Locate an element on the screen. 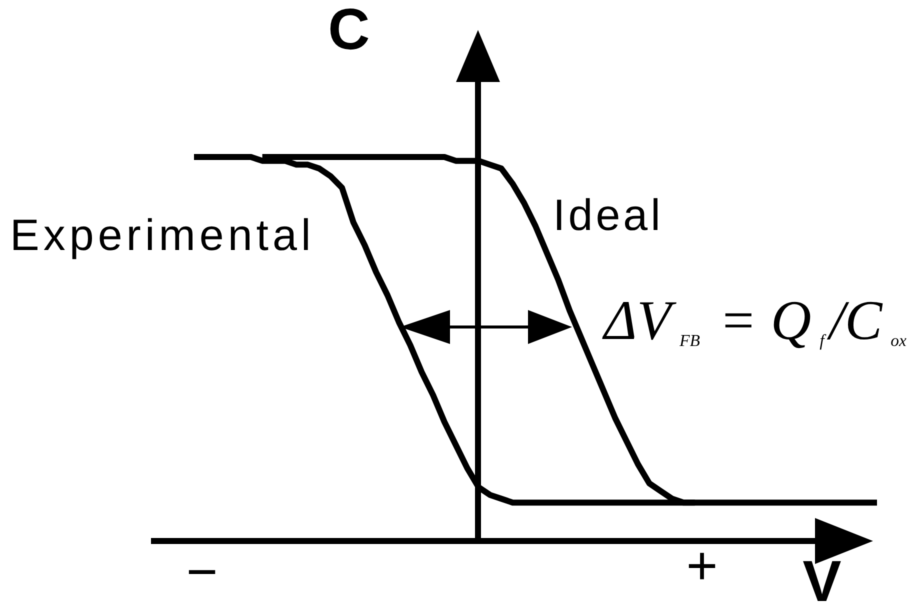 The width and height of the screenshot is (920, 606). series-label: Experimental is located at coordinates (162, 235).